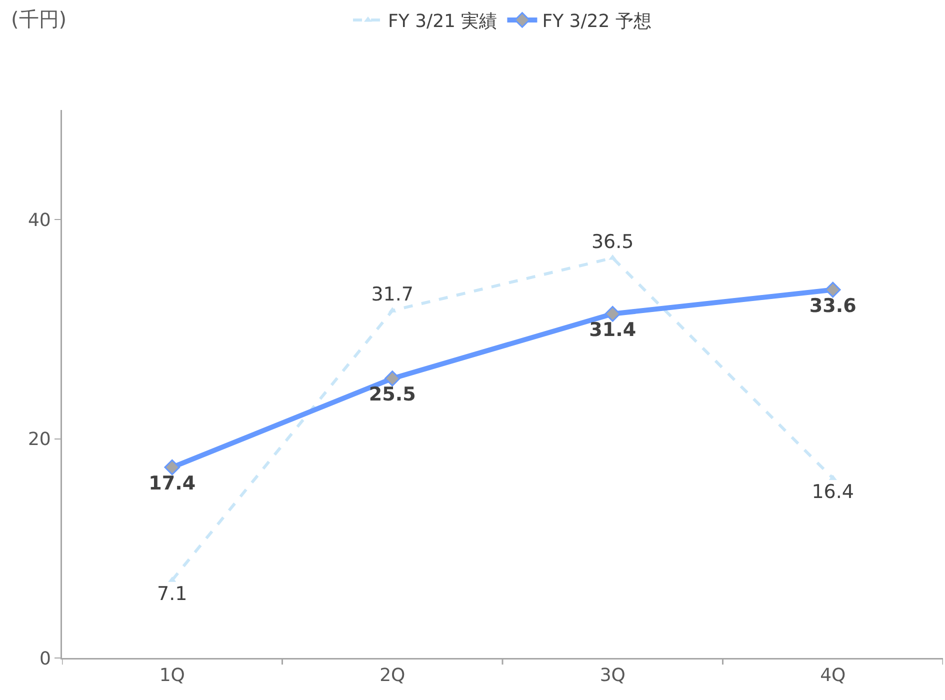  What do you see at coordinates (443, 21) in the screenshot?
I see `legend-label: FY 3/21 実績` at bounding box center [443, 21].